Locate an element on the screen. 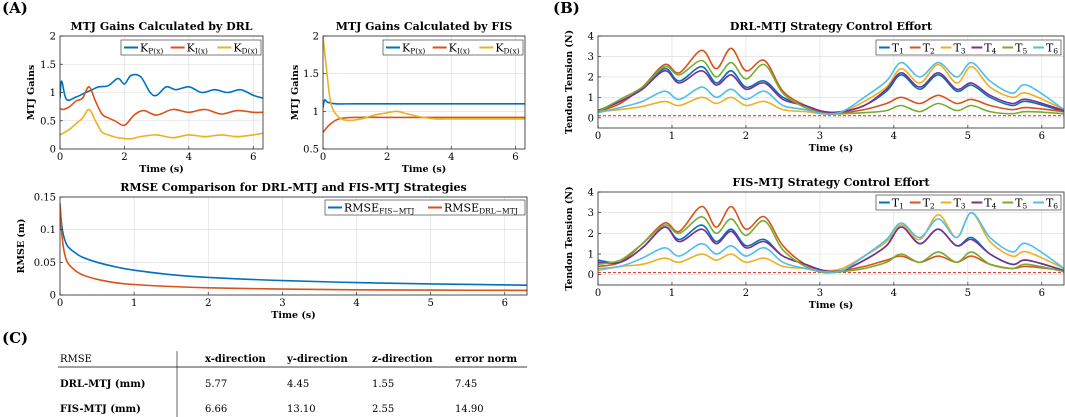 This screenshot has width=1065, height=417. series-line-k-d-x- is located at coordinates (424, 79).